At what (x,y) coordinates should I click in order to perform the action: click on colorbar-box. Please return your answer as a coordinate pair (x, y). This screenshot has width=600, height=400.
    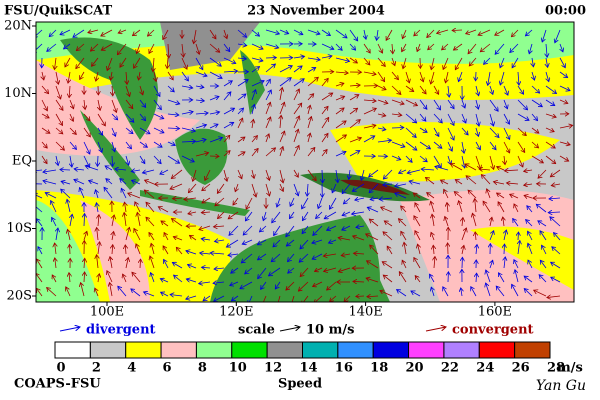
    Looking at the image, I should click on (355, 350).